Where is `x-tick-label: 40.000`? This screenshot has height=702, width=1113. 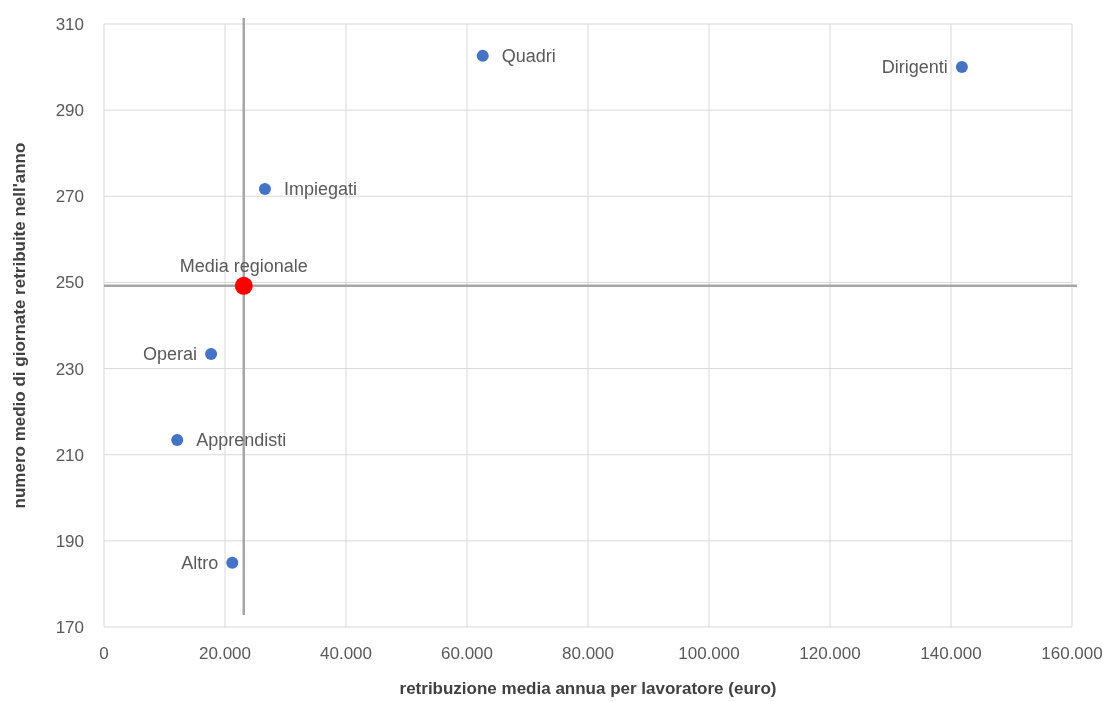
x-tick-label: 40.000 is located at coordinates (346, 653).